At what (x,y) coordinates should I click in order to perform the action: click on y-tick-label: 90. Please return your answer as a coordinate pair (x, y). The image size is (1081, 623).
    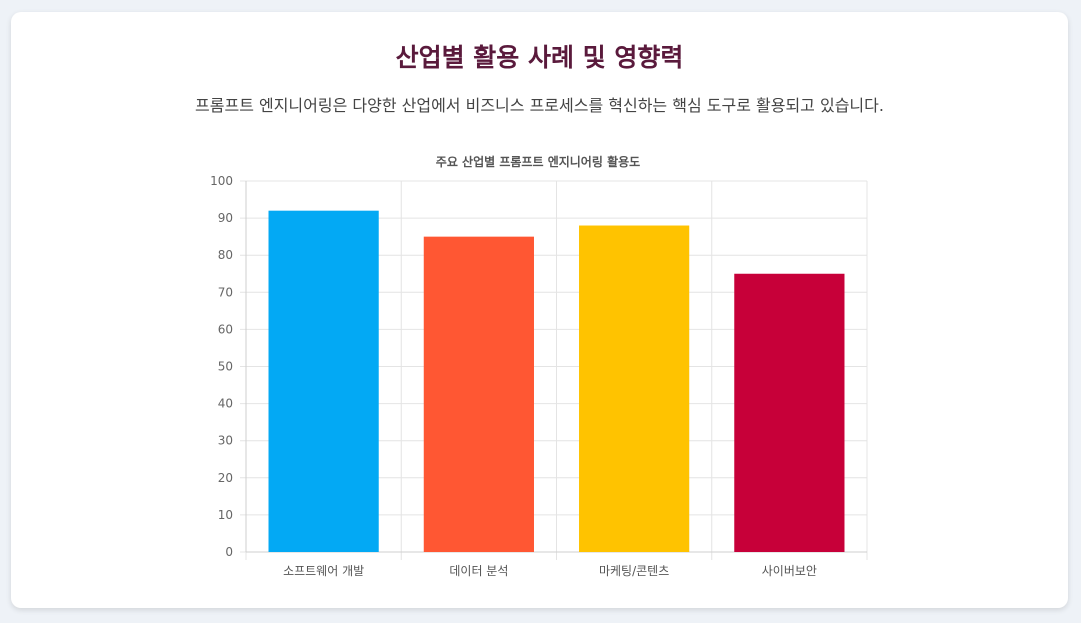
    Looking at the image, I should click on (225, 218).